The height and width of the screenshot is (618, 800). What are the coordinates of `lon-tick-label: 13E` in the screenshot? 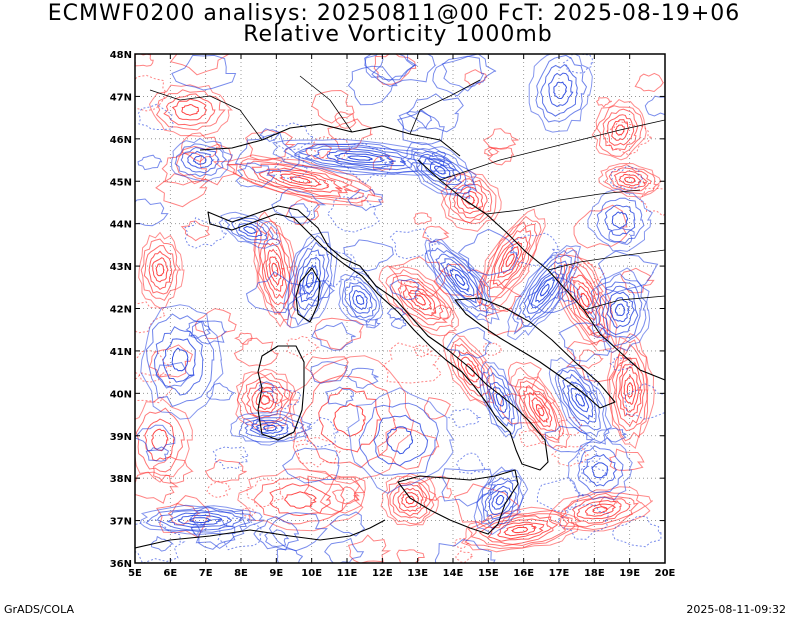 It's located at (417, 573).